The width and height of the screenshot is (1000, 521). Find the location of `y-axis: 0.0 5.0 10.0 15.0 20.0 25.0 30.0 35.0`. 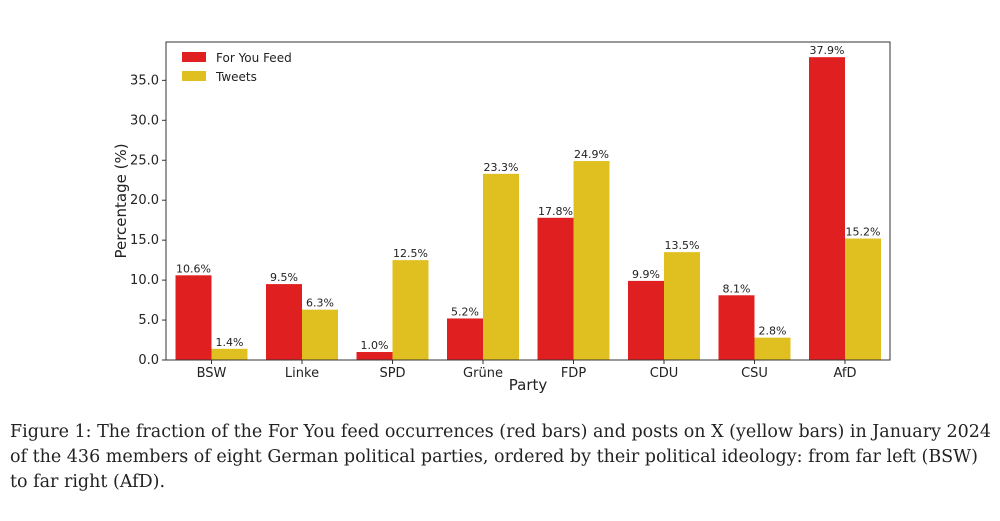

y-axis: 0.0 5.0 10.0 15.0 20.0 25.0 30.0 35.0 is located at coordinates (148, 220).